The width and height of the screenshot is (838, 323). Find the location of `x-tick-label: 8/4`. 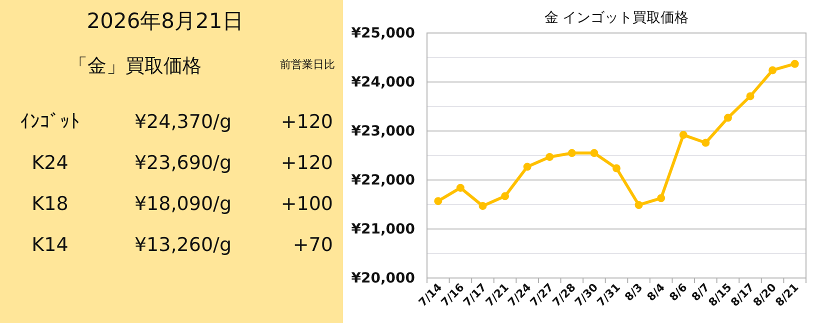

x-tick-label: 8/4 is located at coordinates (656, 292).